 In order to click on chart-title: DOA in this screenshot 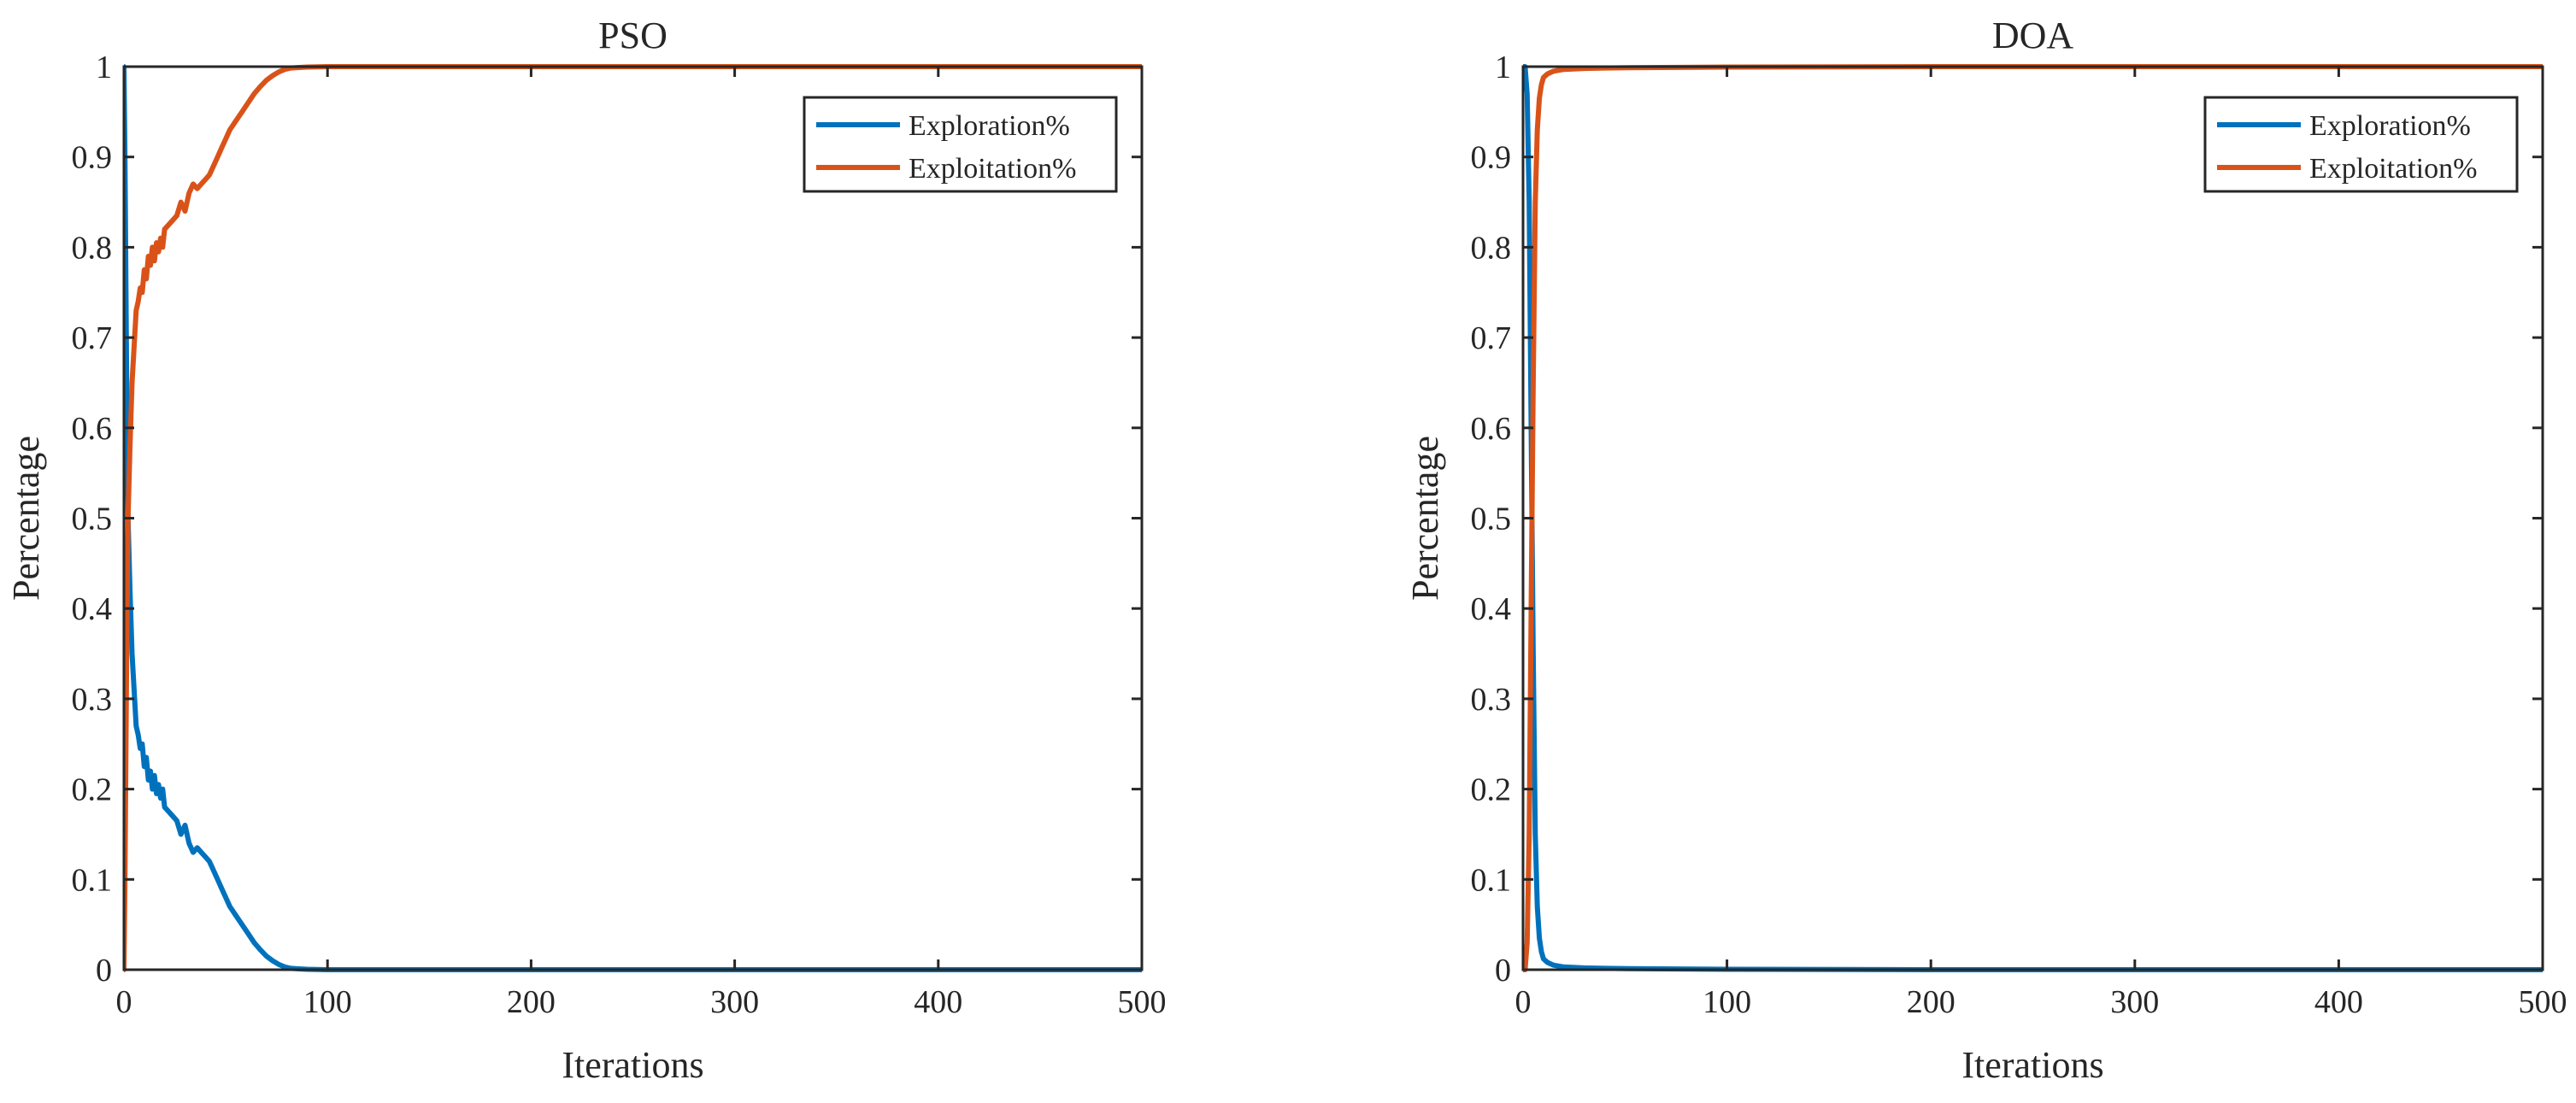, I will do `click(2033, 35)`.